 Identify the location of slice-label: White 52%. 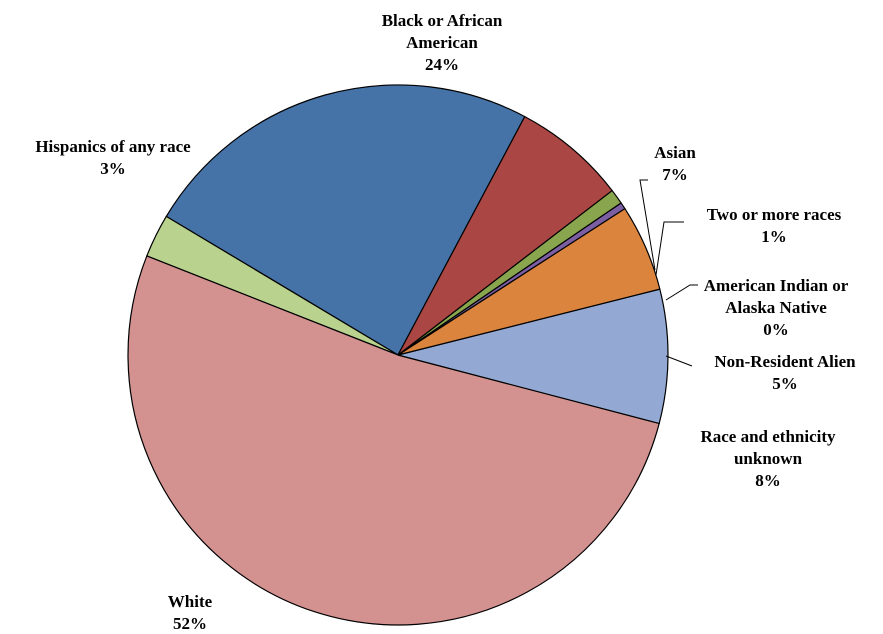
(190, 612).